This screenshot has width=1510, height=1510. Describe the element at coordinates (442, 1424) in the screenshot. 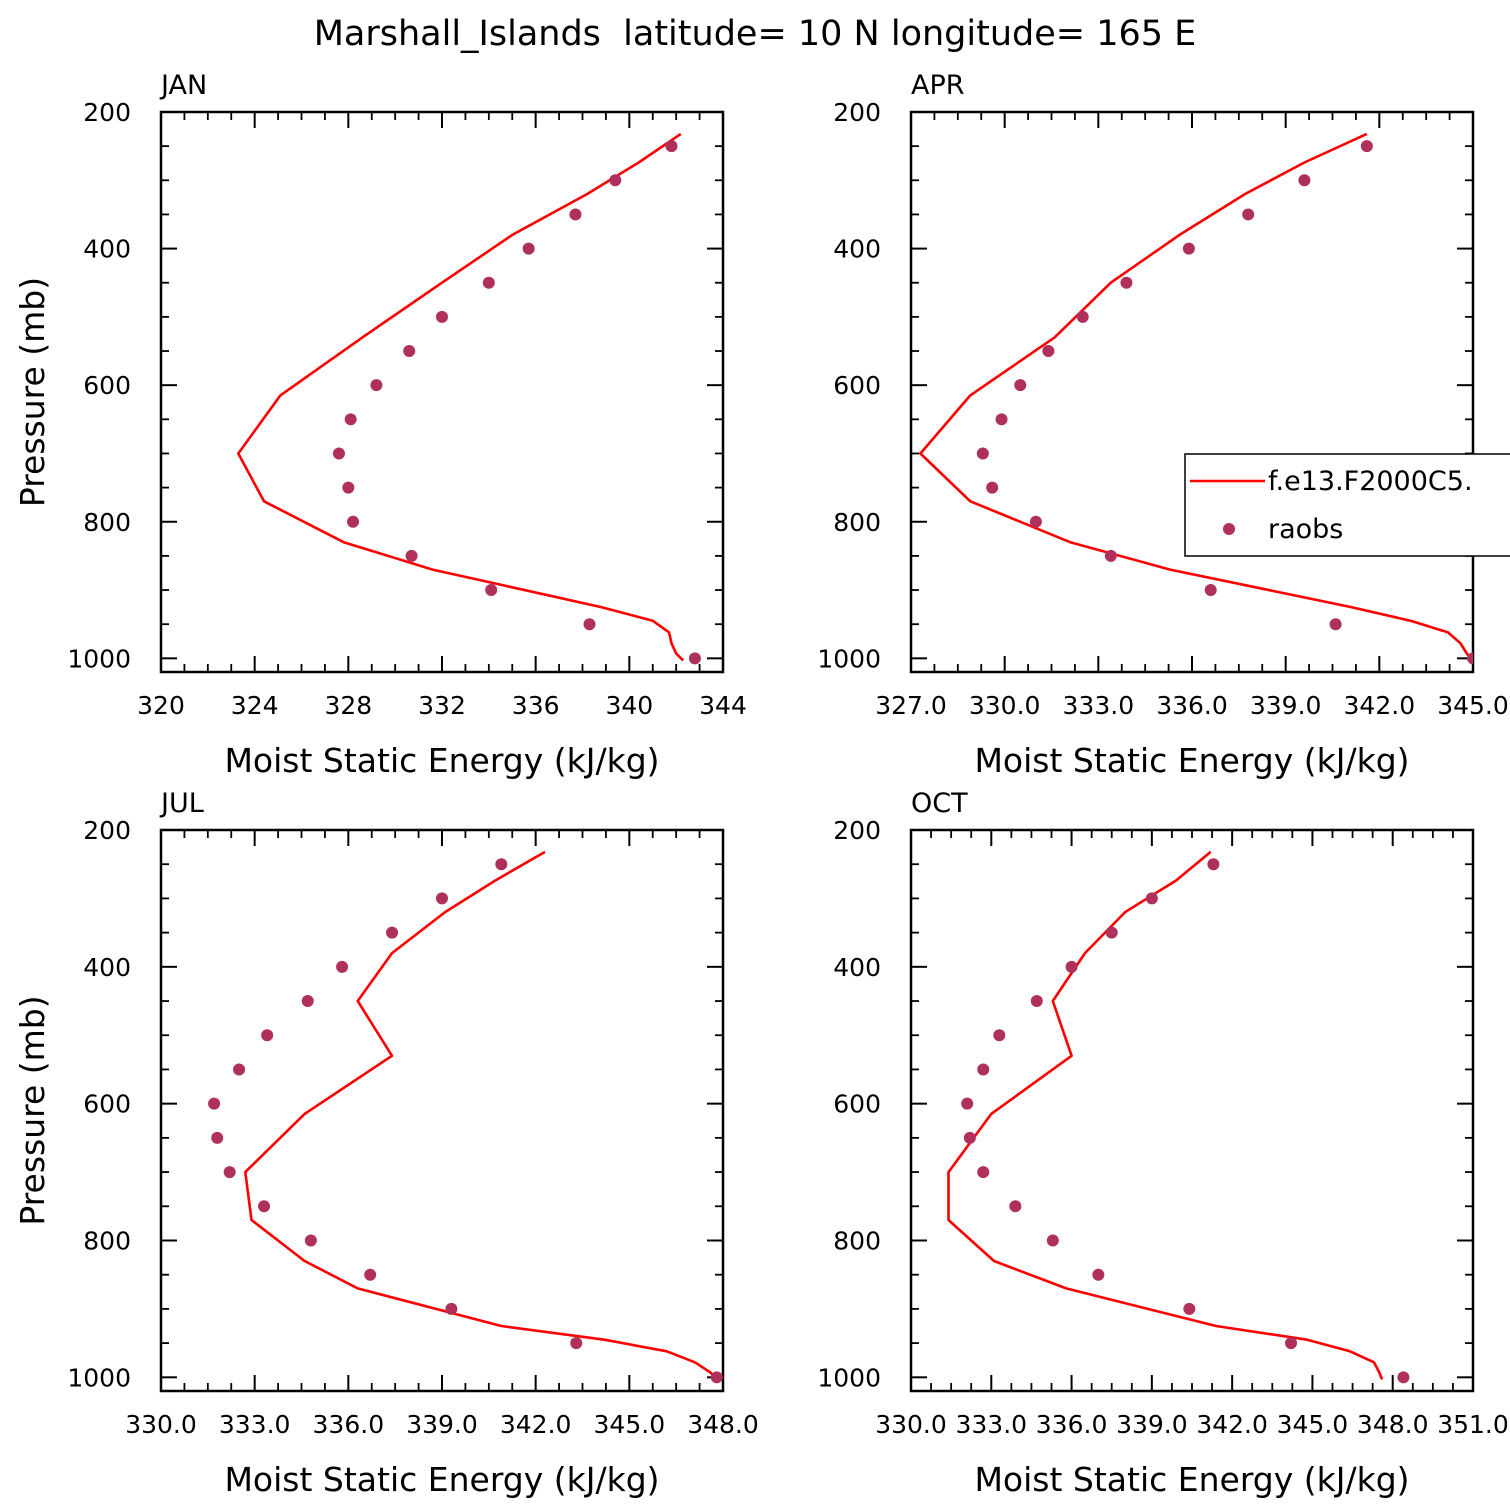

I see `x-tick-label: 339.0` at that location.